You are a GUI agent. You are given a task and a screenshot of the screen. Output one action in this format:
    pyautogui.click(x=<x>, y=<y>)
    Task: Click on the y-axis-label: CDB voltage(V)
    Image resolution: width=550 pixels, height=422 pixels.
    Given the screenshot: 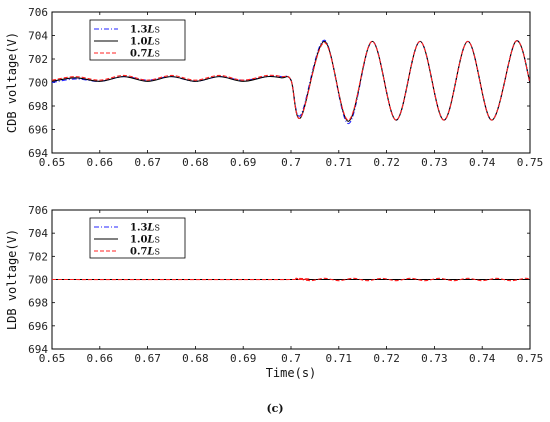 What is the action you would take?
    pyautogui.click(x=12, y=82)
    